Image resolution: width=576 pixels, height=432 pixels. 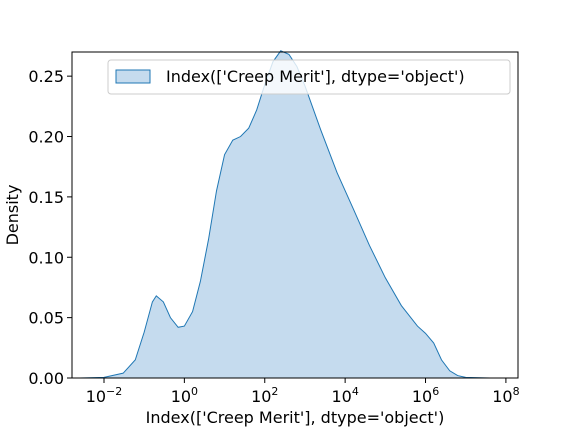 What do you see at coordinates (505, 395) in the screenshot?
I see `x-tick-label-5: 10⁸` at bounding box center [505, 395].